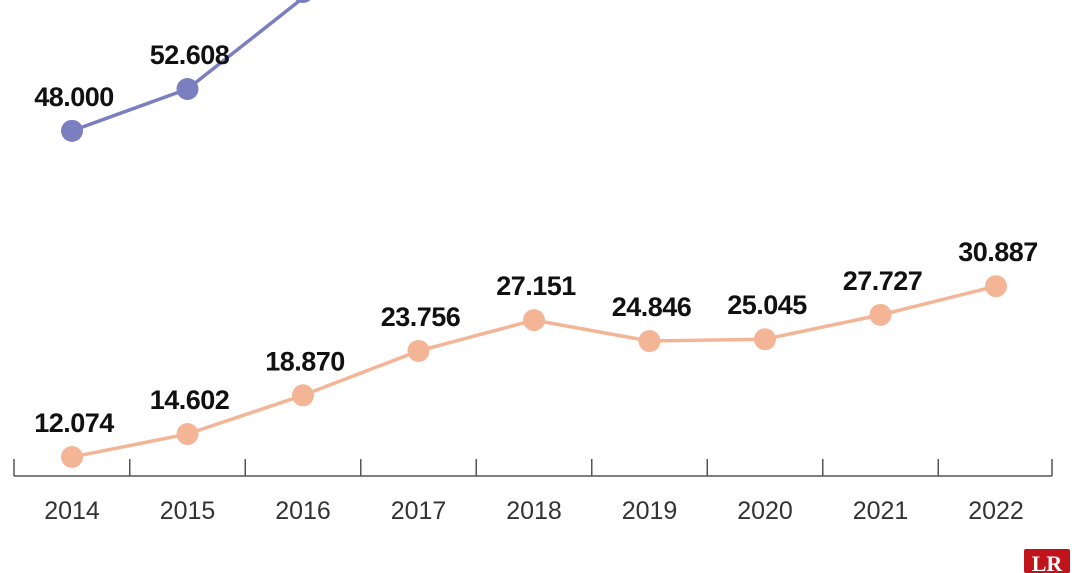 The image size is (1080, 573). Describe the element at coordinates (1047, 561) in the screenshot. I see `publisher-logo: LR` at that location.